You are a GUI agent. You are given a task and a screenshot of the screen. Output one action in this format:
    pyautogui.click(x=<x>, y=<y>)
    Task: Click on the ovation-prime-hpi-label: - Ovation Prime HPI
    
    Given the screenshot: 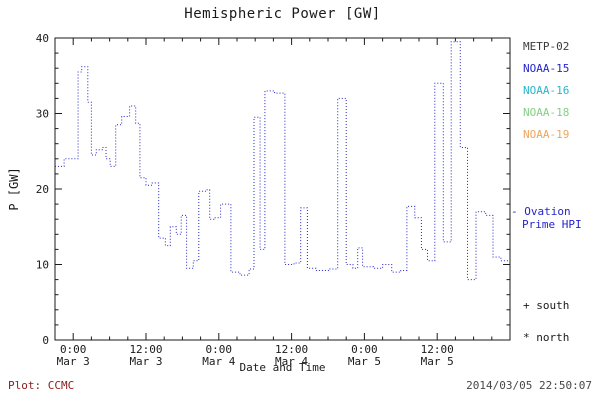 What is the action you would take?
    pyautogui.click(x=546, y=218)
    